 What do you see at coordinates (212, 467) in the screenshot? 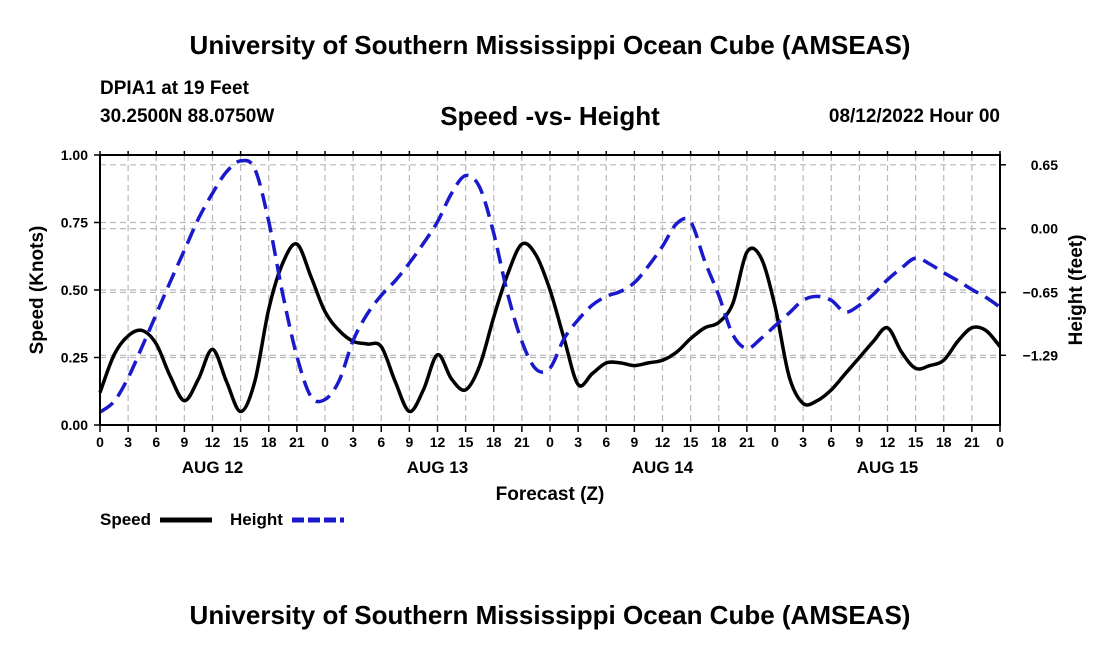
I see `x-day-label: AUG 12` at bounding box center [212, 467].